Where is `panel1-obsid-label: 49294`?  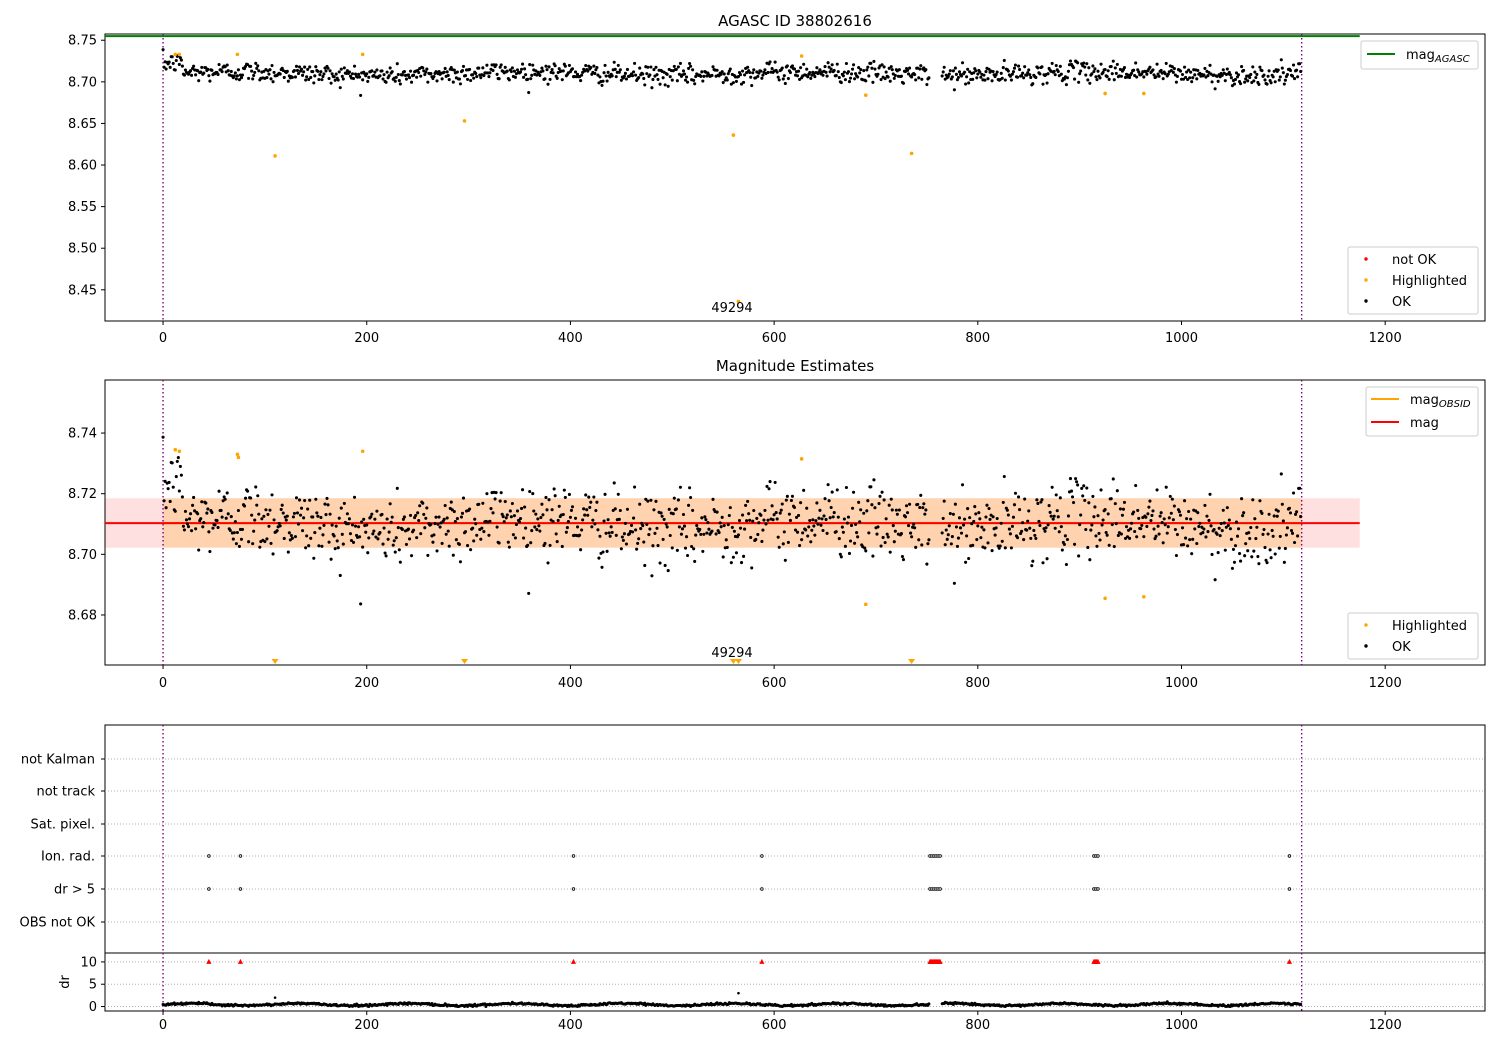 panel1-obsid-label: 49294 is located at coordinates (731, 308).